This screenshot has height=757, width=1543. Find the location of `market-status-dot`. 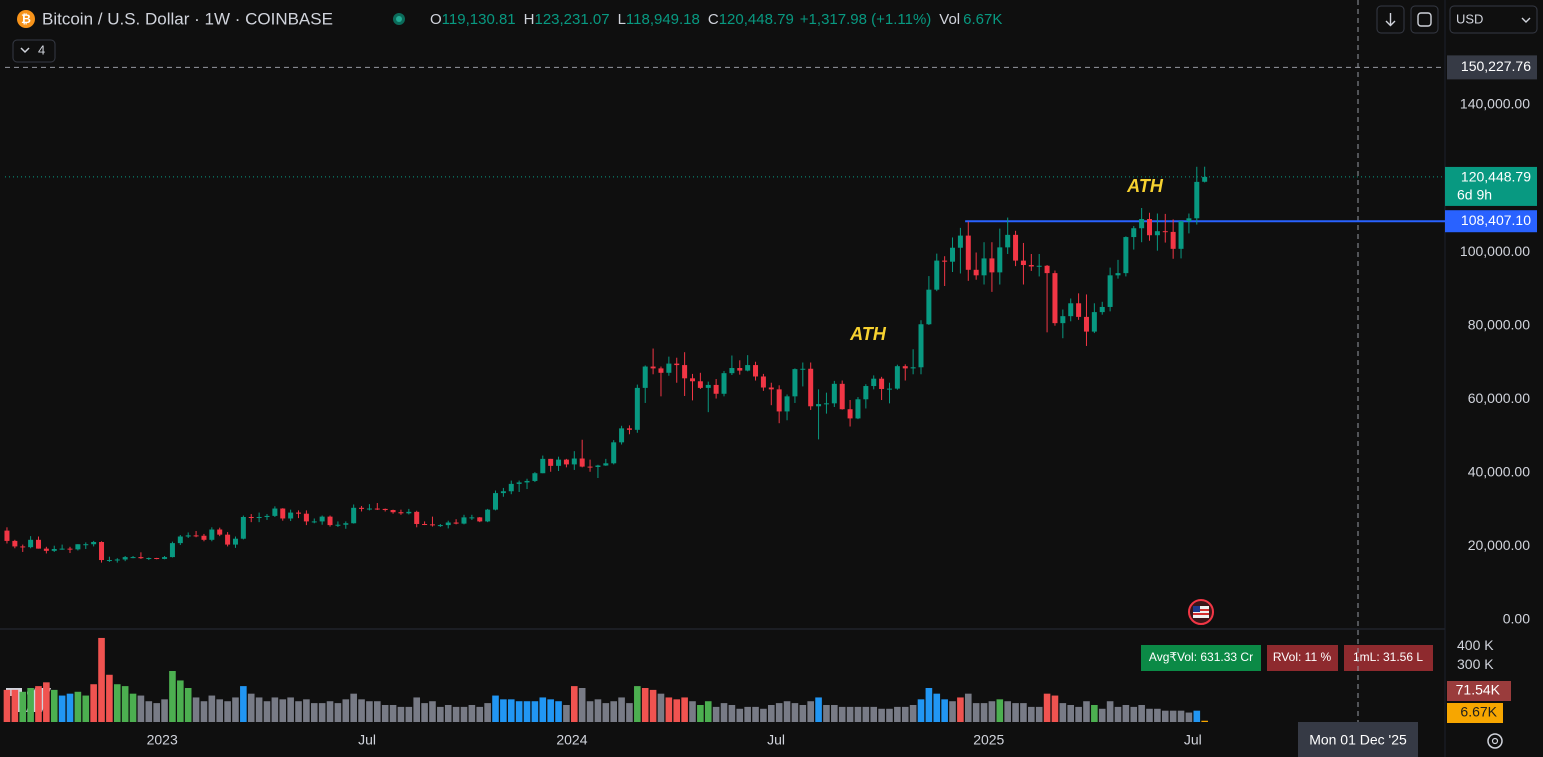

market-status-dot is located at coordinates (399, 19).